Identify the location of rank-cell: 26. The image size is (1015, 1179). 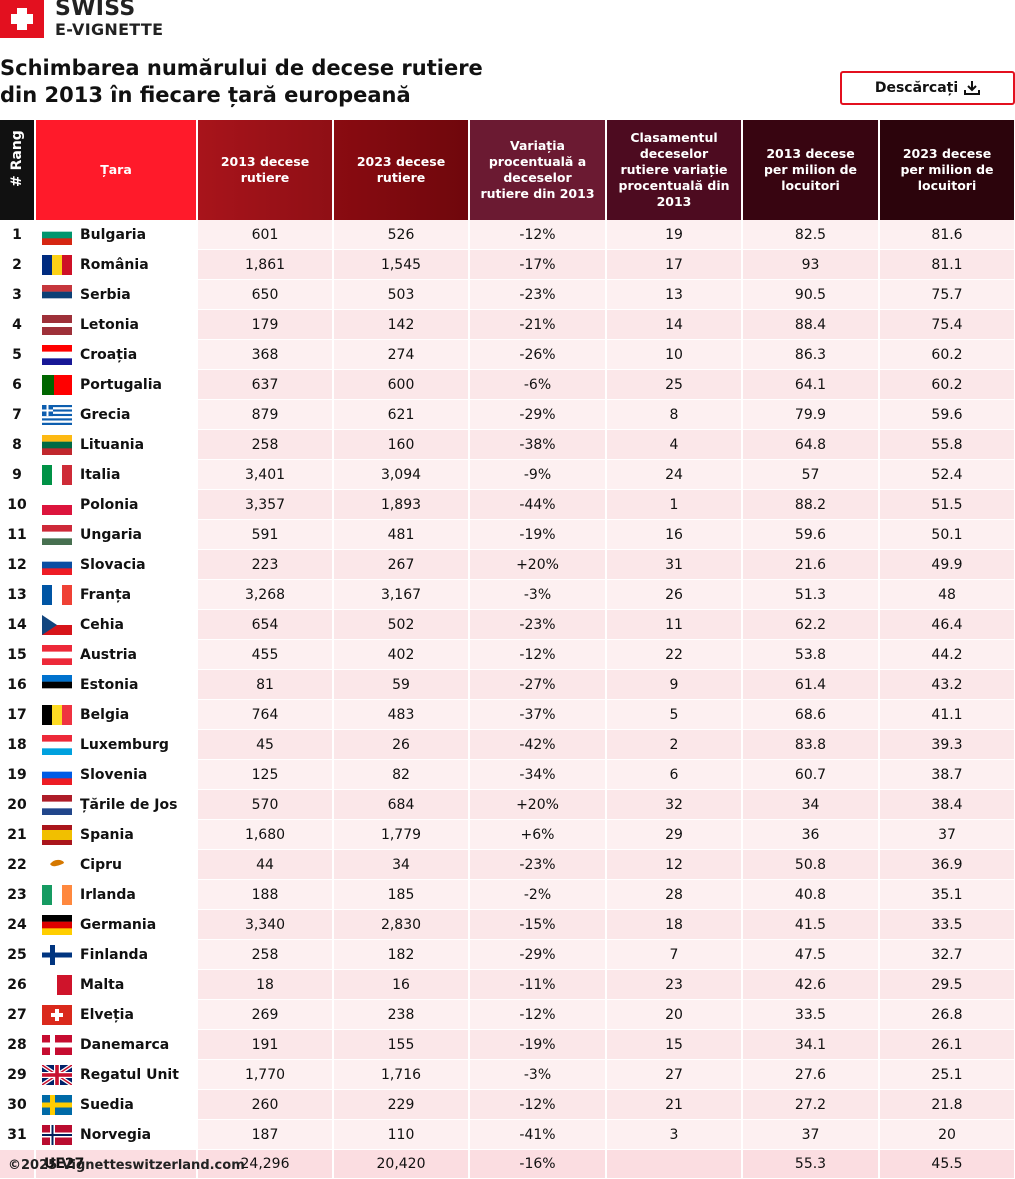
(18, 984).